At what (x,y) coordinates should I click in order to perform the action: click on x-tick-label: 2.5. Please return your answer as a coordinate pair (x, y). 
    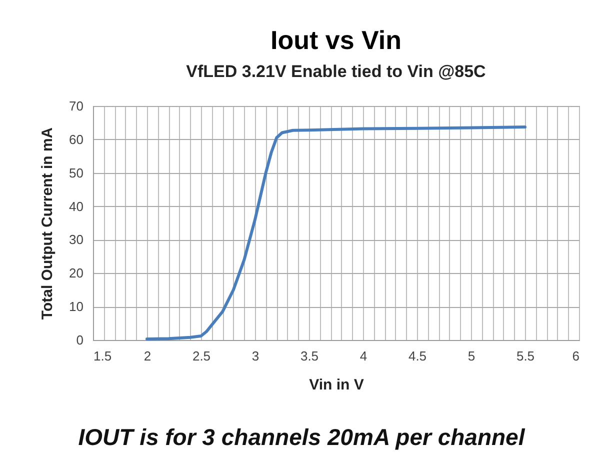
    Looking at the image, I should click on (201, 356).